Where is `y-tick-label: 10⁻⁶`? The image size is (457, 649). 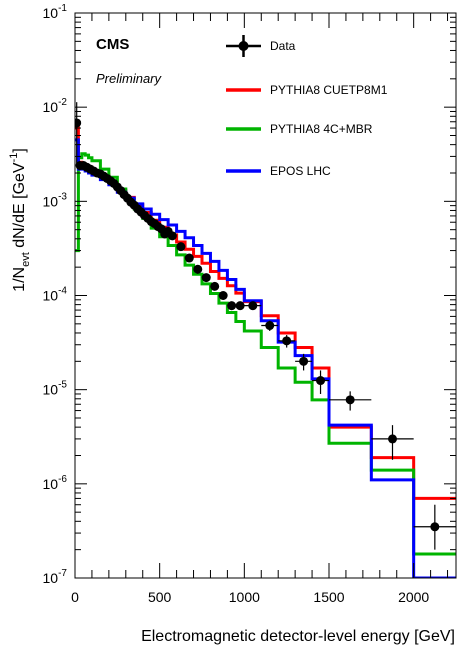 y-tick-label: 10⁻⁶ is located at coordinates (55, 483).